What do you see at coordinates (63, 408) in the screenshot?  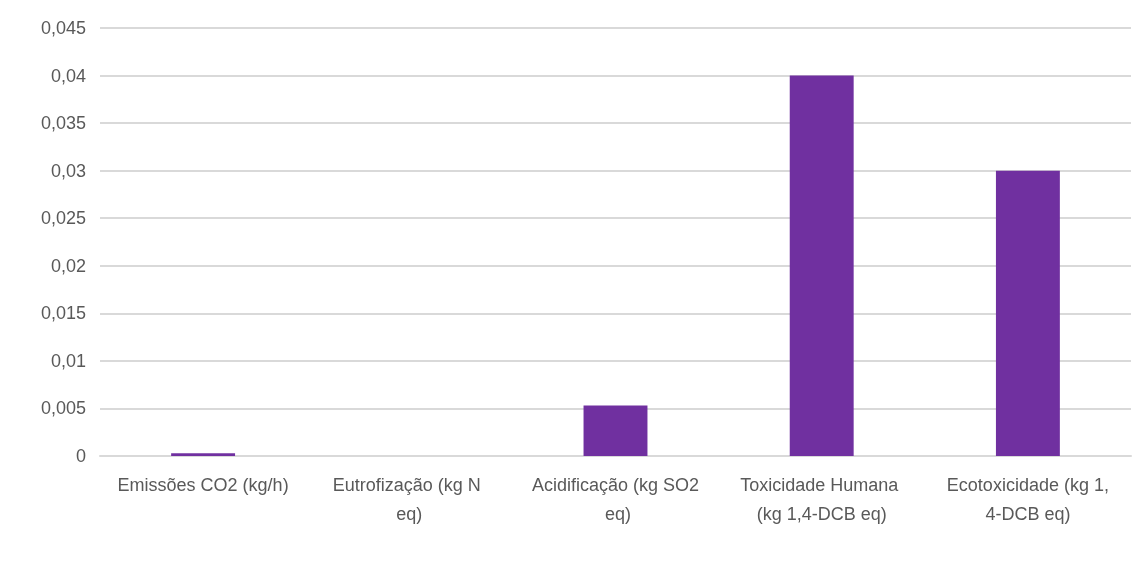 I see `y-tick-label: 0,005` at bounding box center [63, 408].